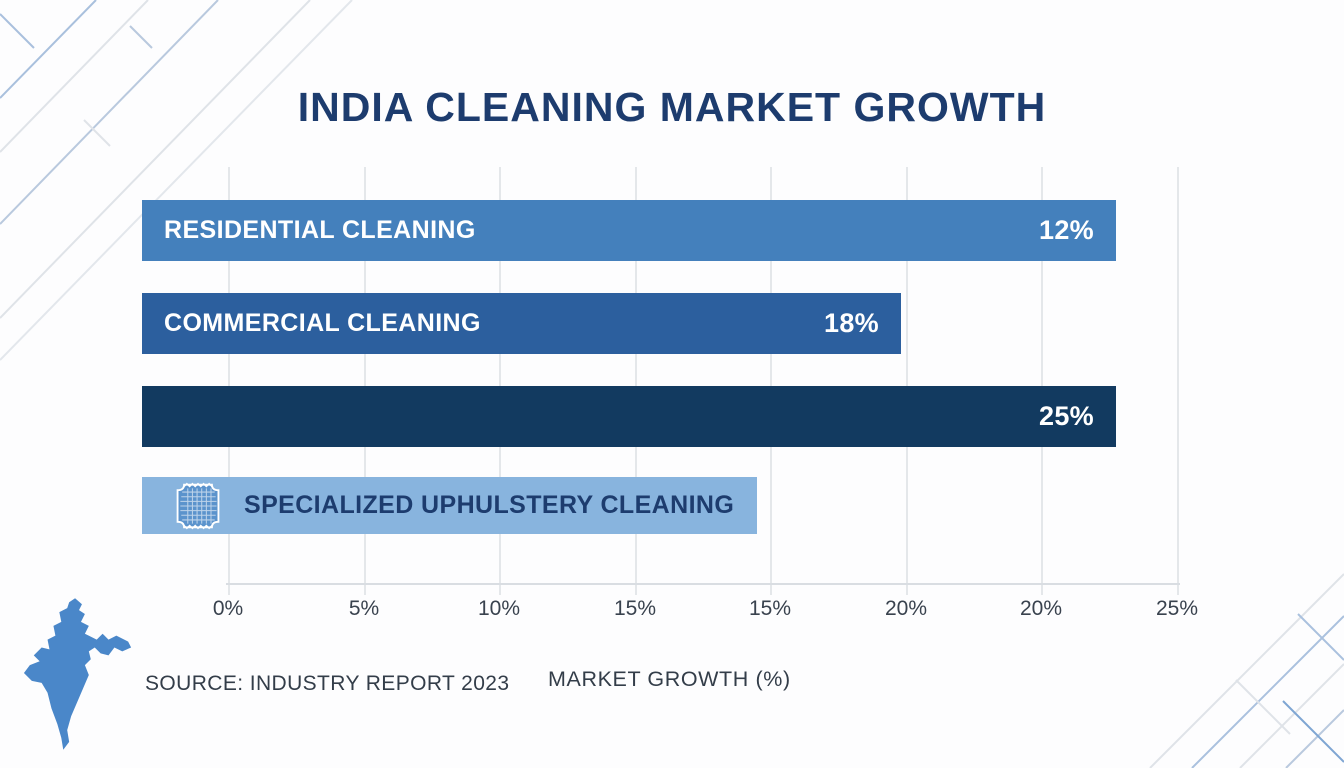  I want to click on x-axis-line, so click(703, 584).